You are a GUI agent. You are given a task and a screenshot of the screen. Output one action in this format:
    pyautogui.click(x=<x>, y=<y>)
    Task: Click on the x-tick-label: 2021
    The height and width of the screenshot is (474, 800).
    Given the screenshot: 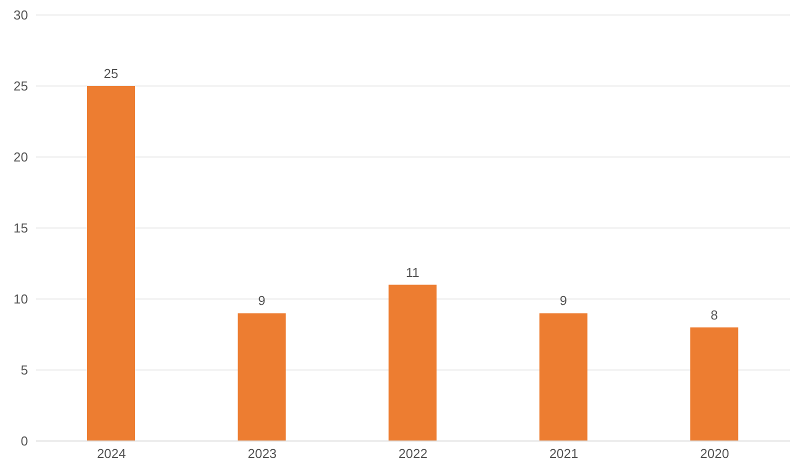 What is the action you would take?
    pyautogui.click(x=563, y=454)
    